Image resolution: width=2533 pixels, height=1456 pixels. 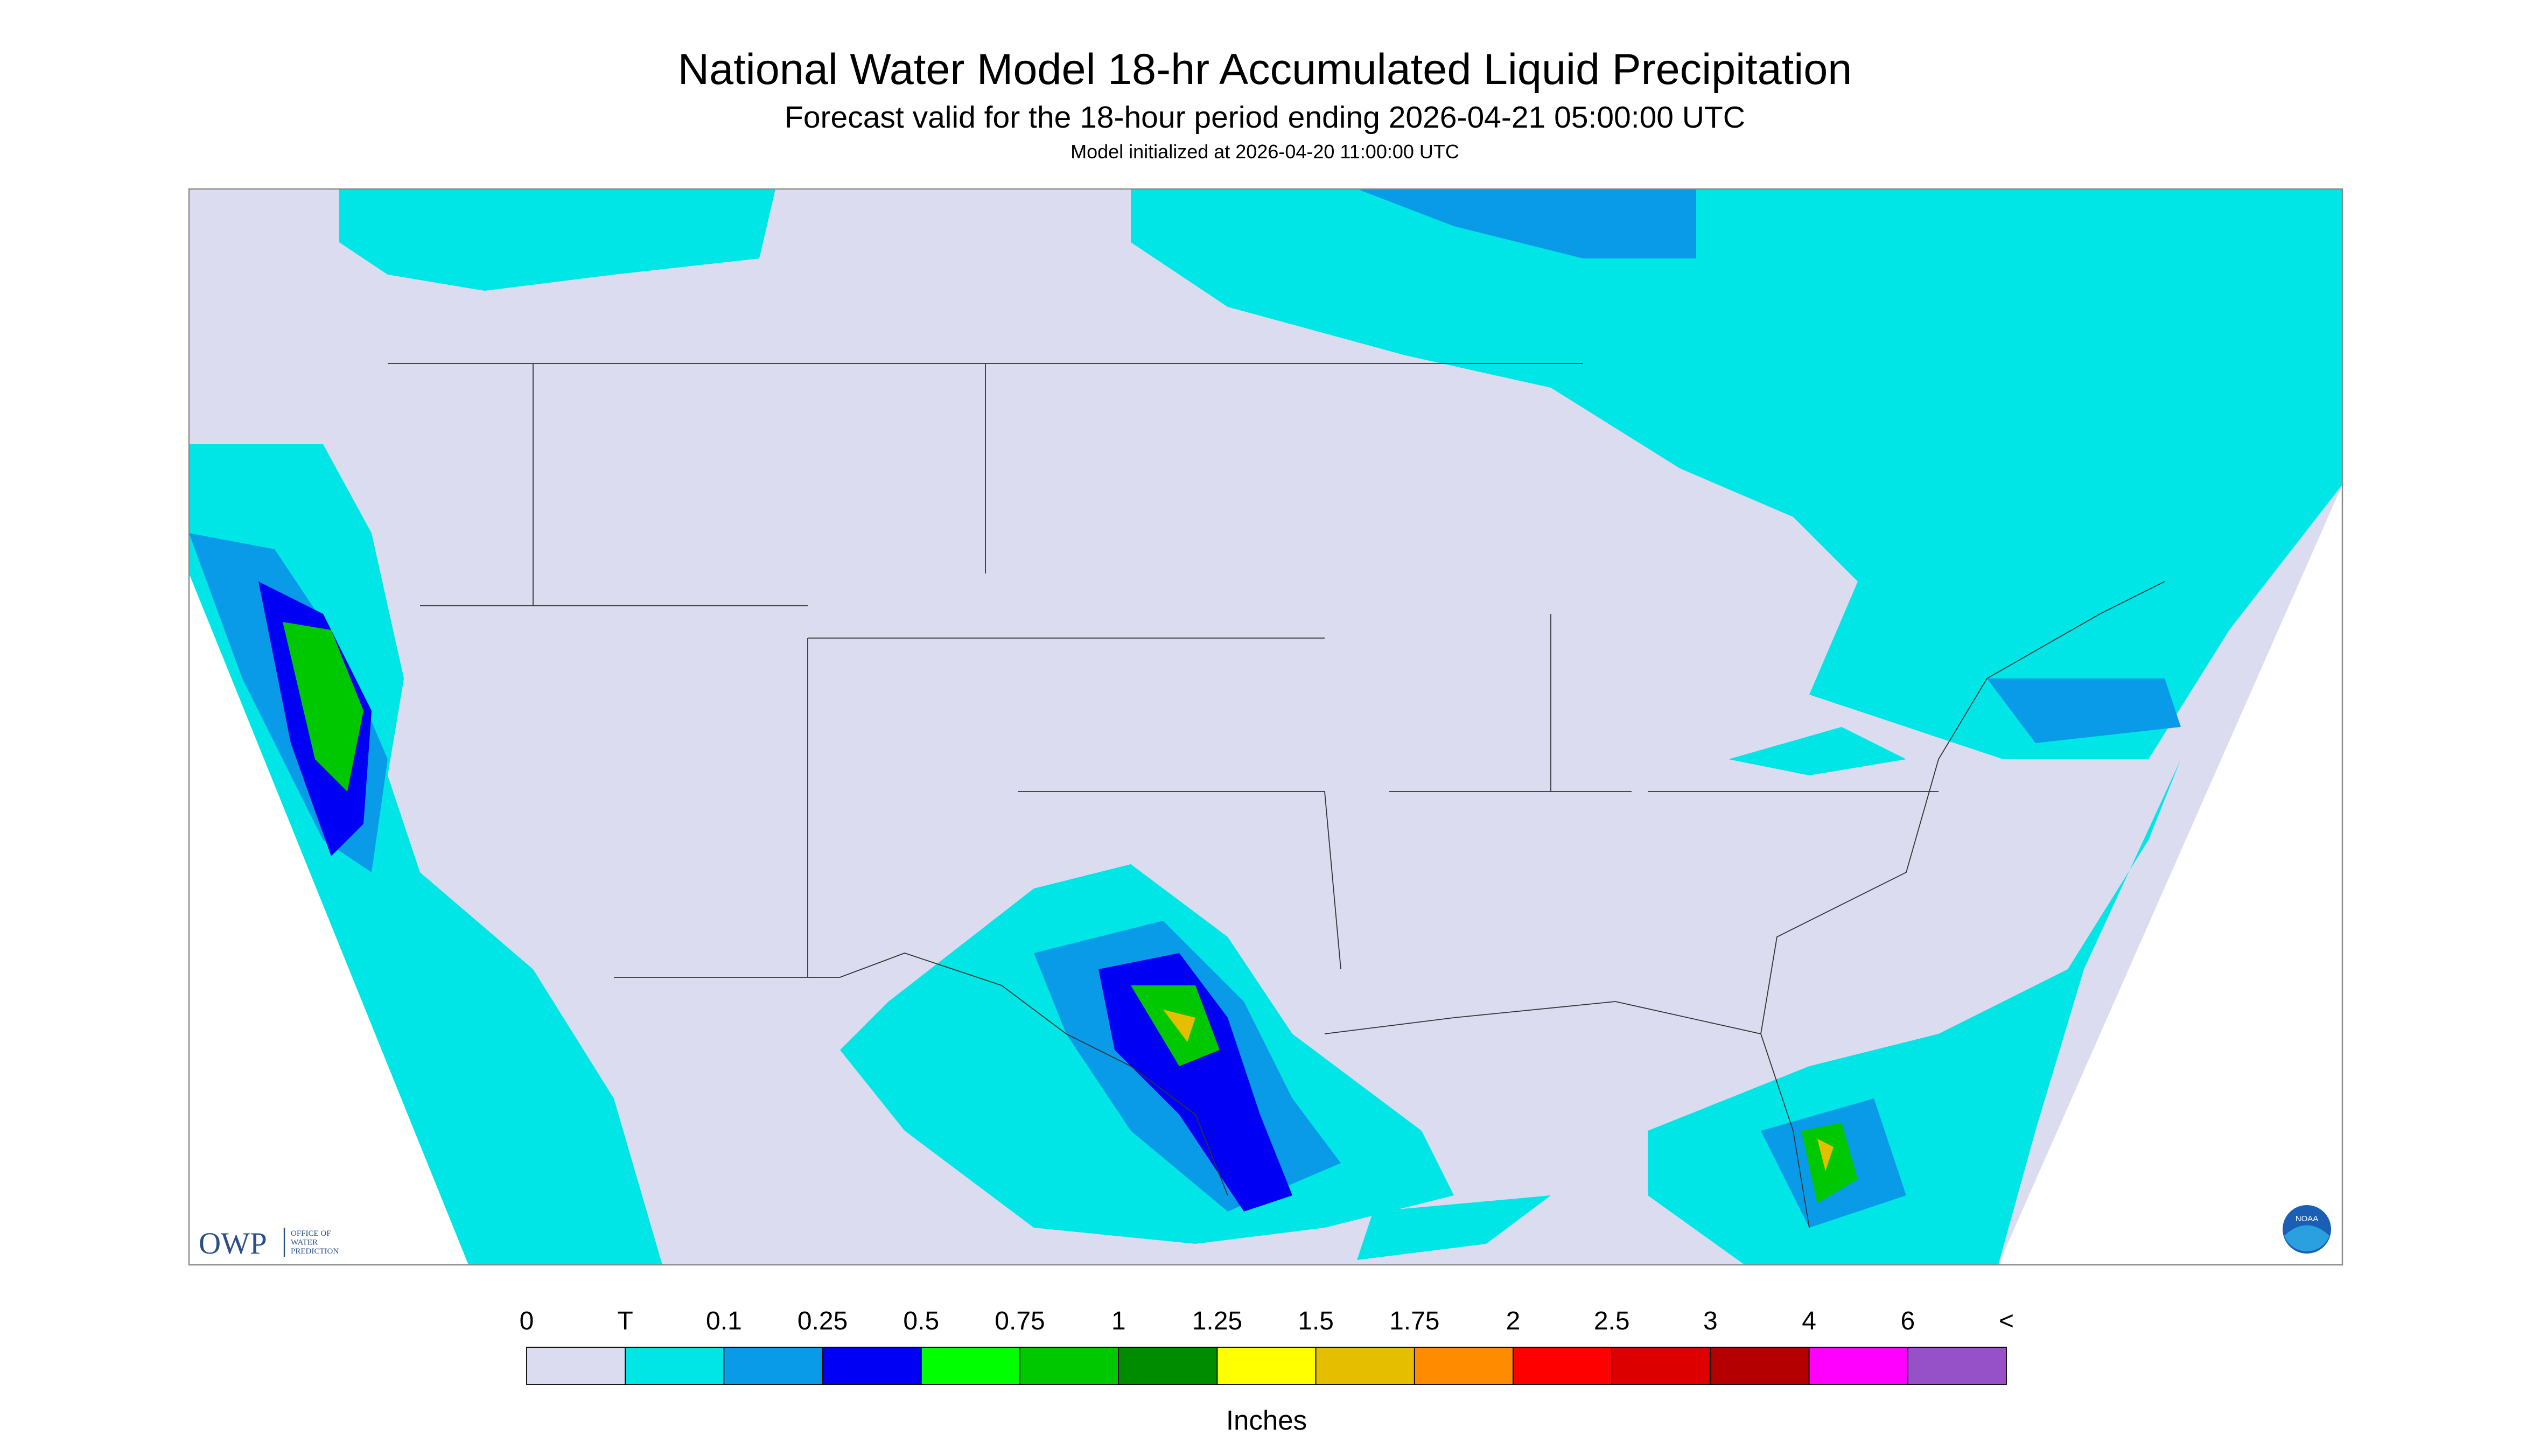 What do you see at coordinates (304, 1242) in the screenshot?
I see `owp-text-line: WATER` at bounding box center [304, 1242].